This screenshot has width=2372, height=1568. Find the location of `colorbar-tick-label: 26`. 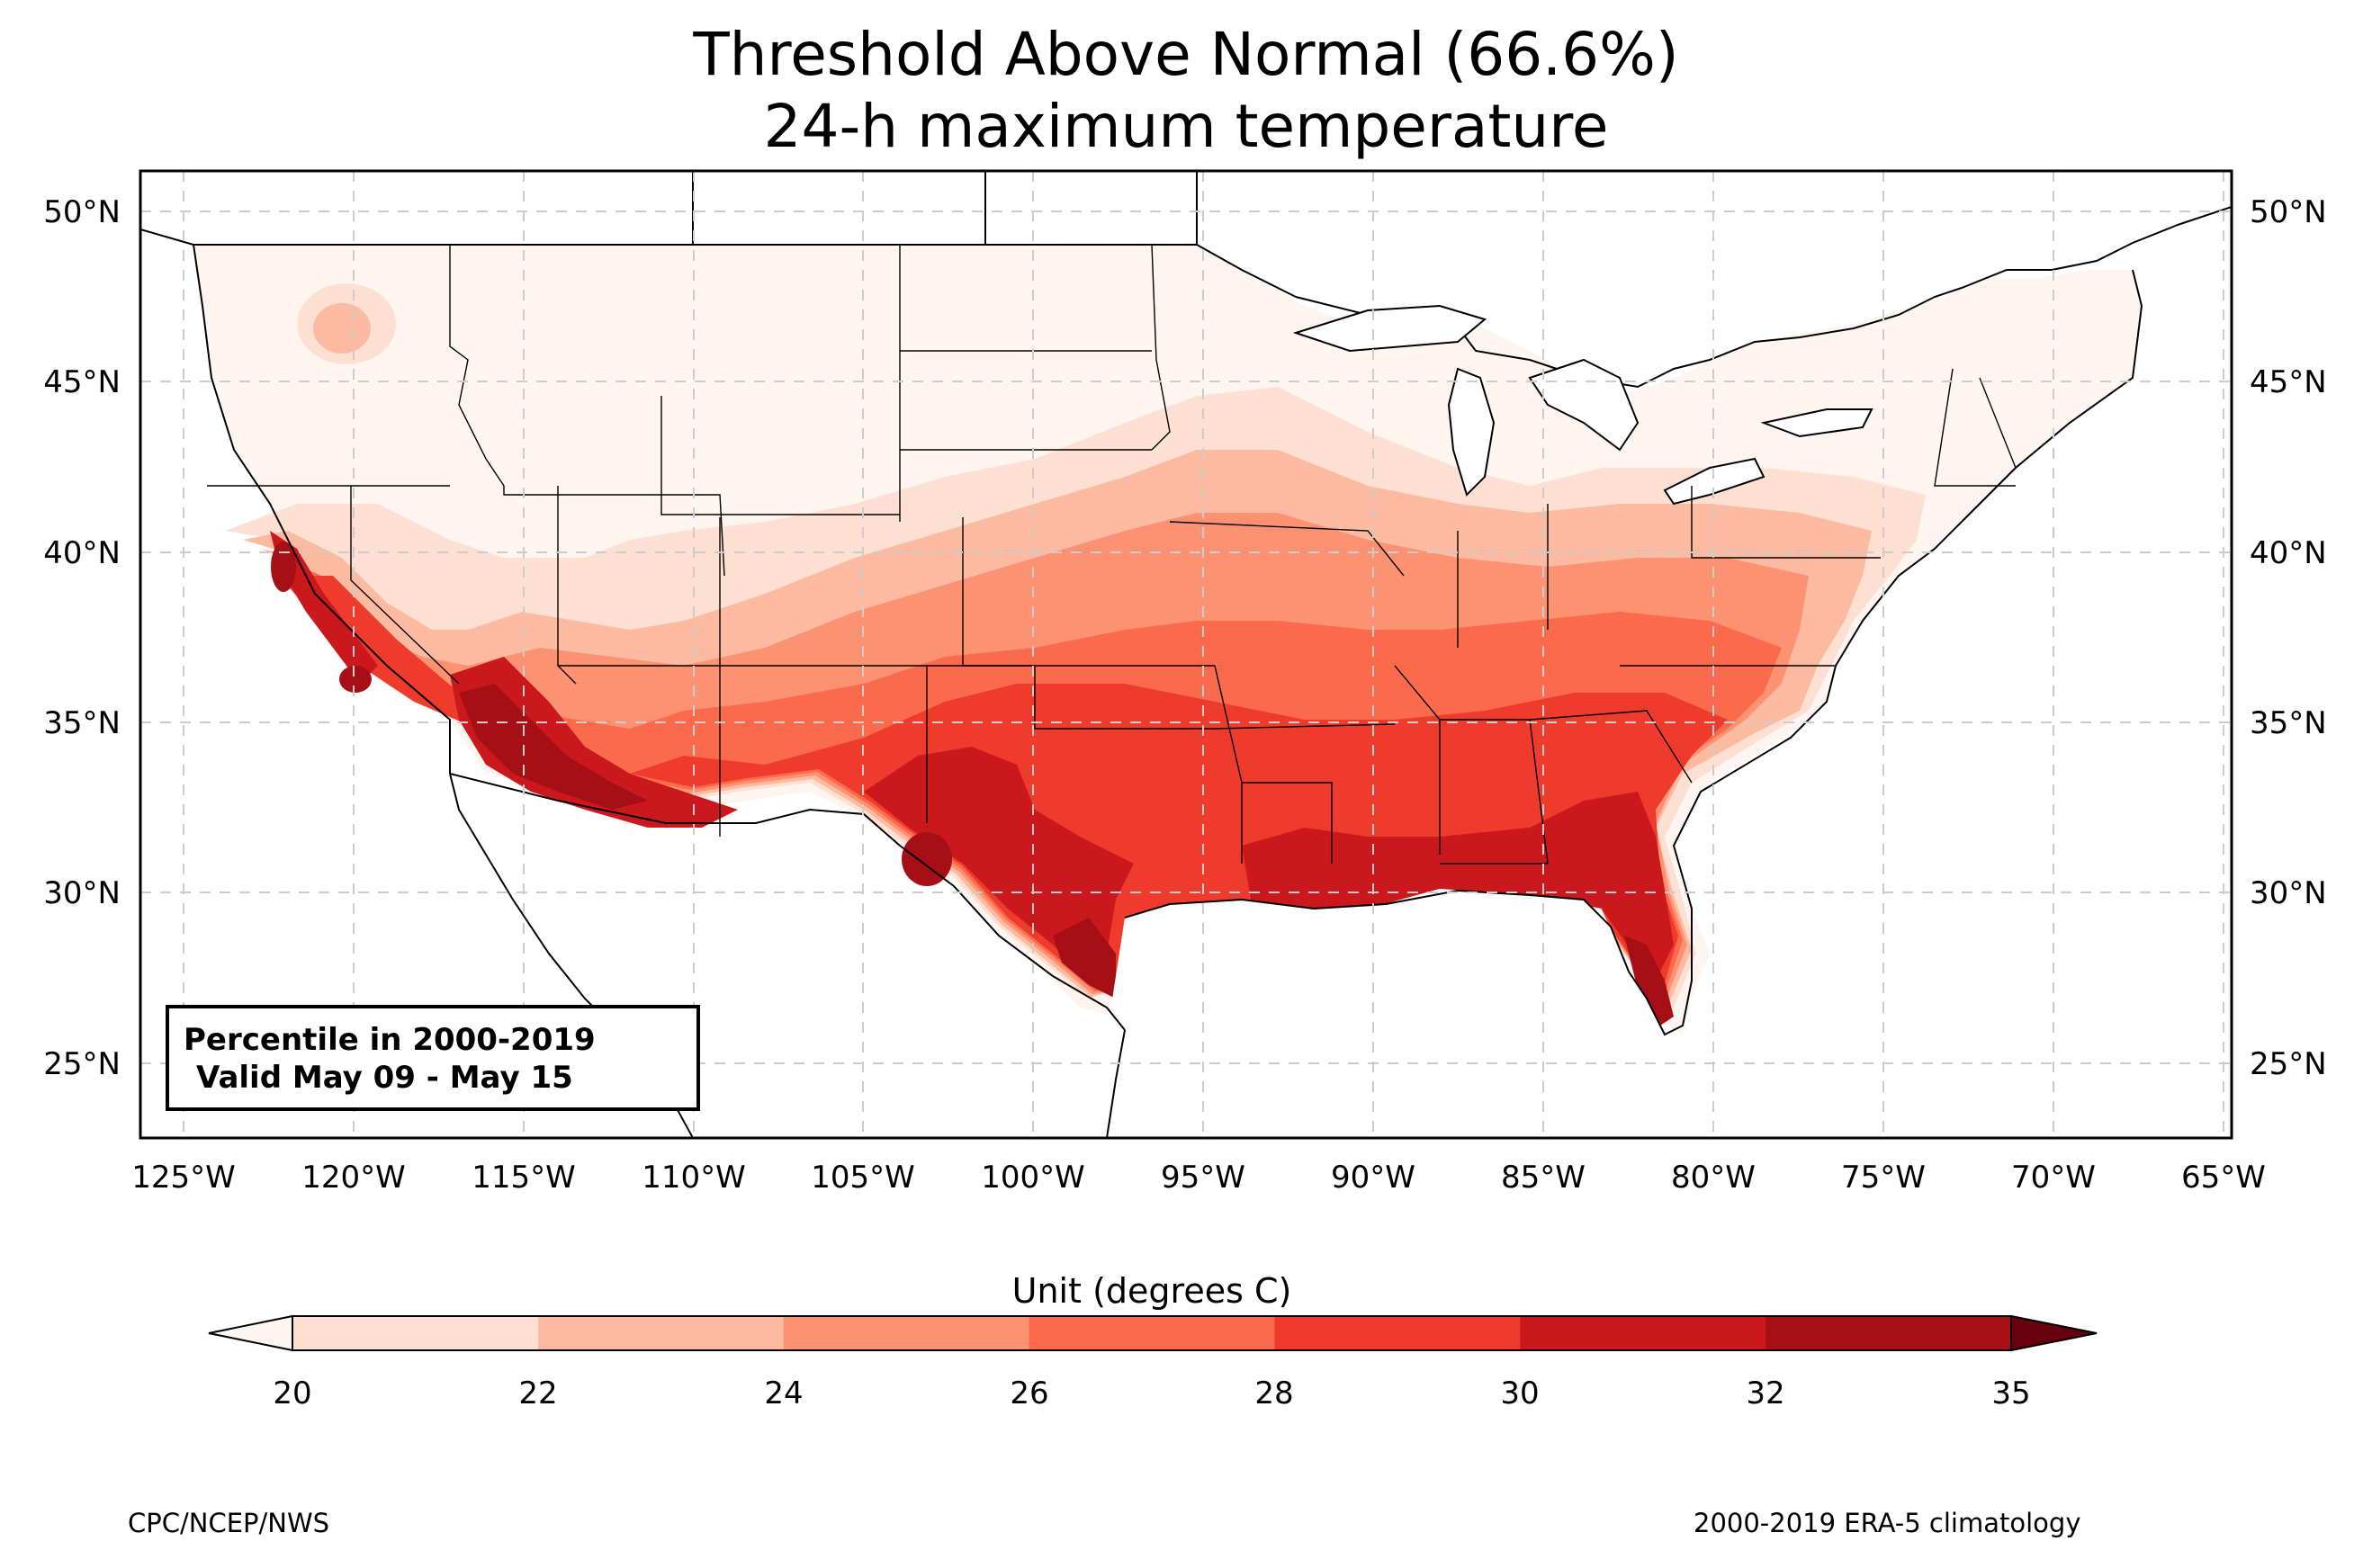

colorbar-tick-label: 26 is located at coordinates (1029, 1393).